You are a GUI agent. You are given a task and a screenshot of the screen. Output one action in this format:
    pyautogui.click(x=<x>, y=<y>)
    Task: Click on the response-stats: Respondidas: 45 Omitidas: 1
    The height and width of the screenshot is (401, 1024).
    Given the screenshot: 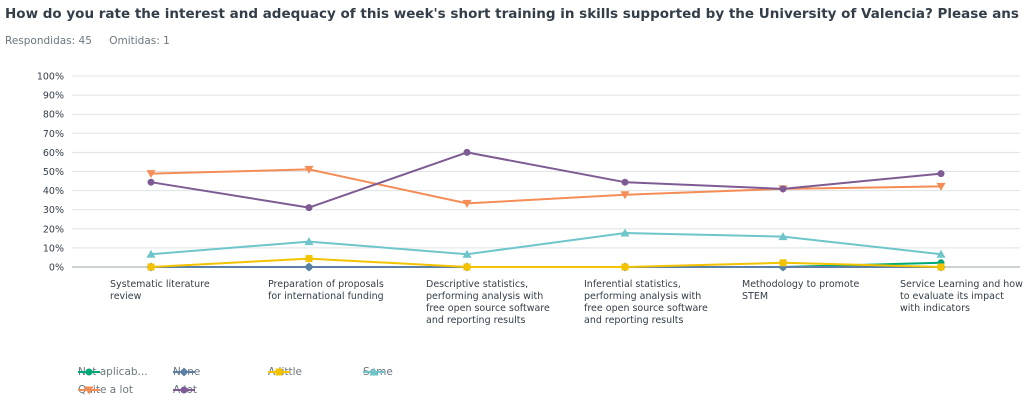 What is the action you would take?
    pyautogui.click(x=94, y=41)
    